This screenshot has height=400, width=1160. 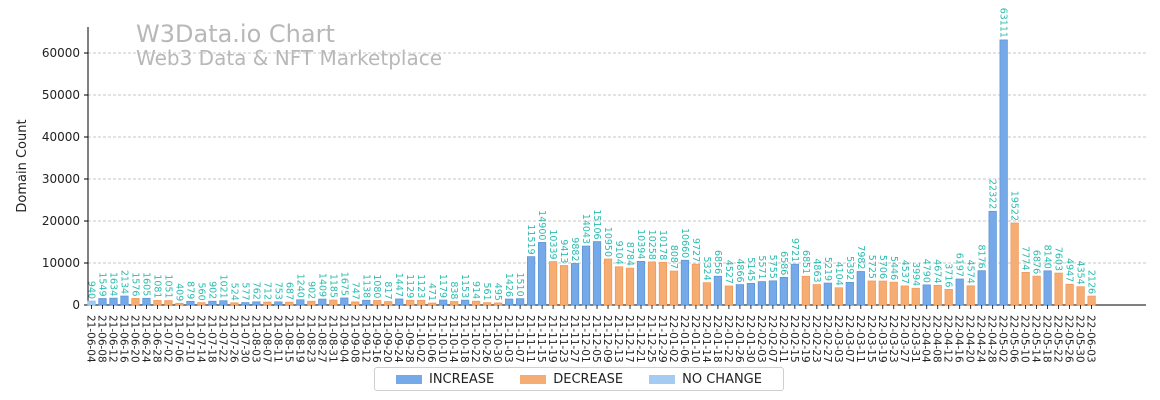 I want to click on x-tick-label: 22-01-02, so click(x=673, y=339).